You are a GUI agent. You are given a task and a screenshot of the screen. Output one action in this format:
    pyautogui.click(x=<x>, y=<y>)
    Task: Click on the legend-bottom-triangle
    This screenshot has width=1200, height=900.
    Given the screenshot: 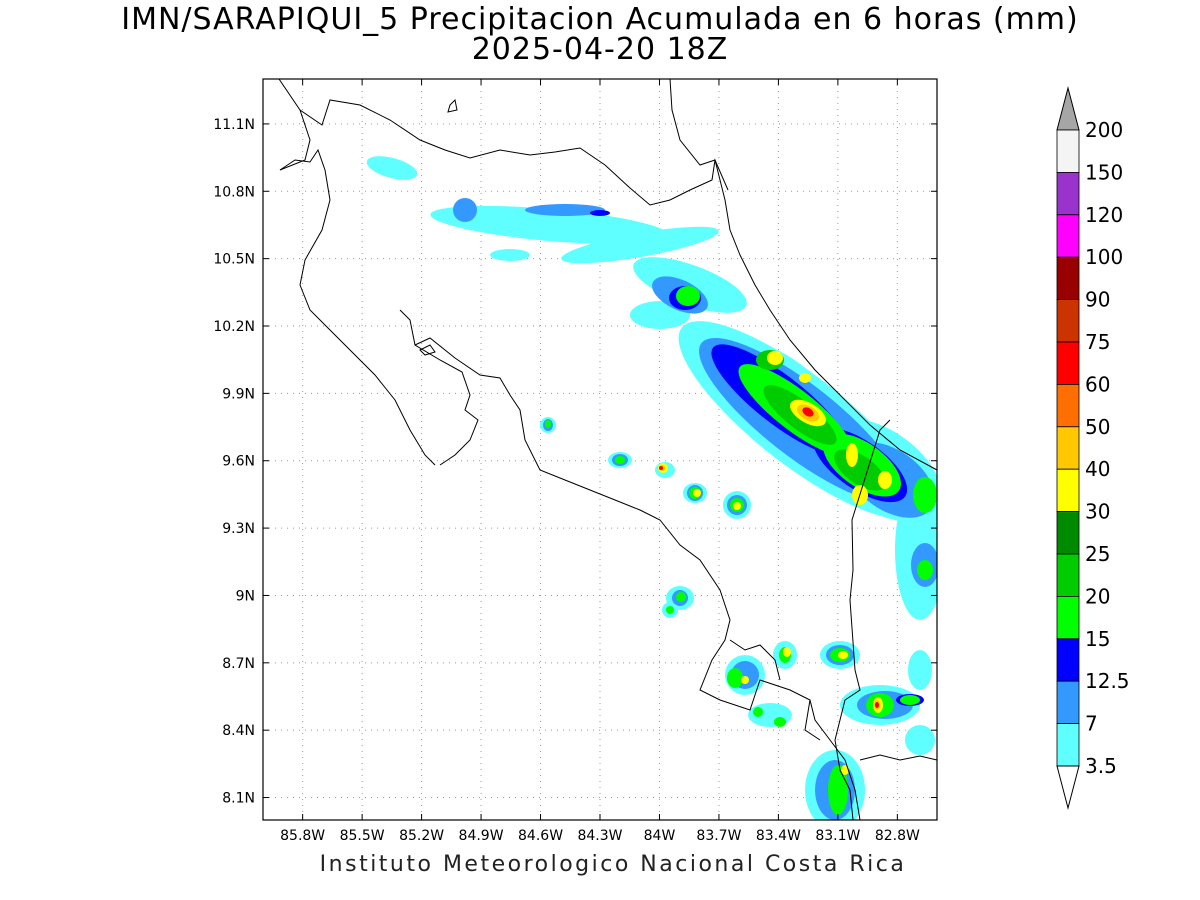 What is the action you would take?
    pyautogui.click(x=1068, y=787)
    